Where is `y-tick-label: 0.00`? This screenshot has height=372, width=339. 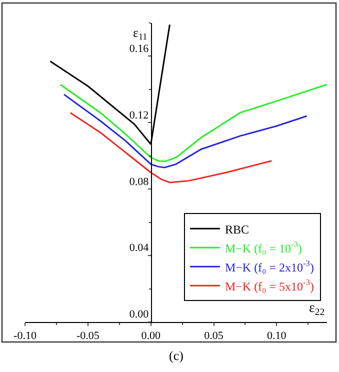
y-tick-label: 0.00 is located at coordinates (139, 314).